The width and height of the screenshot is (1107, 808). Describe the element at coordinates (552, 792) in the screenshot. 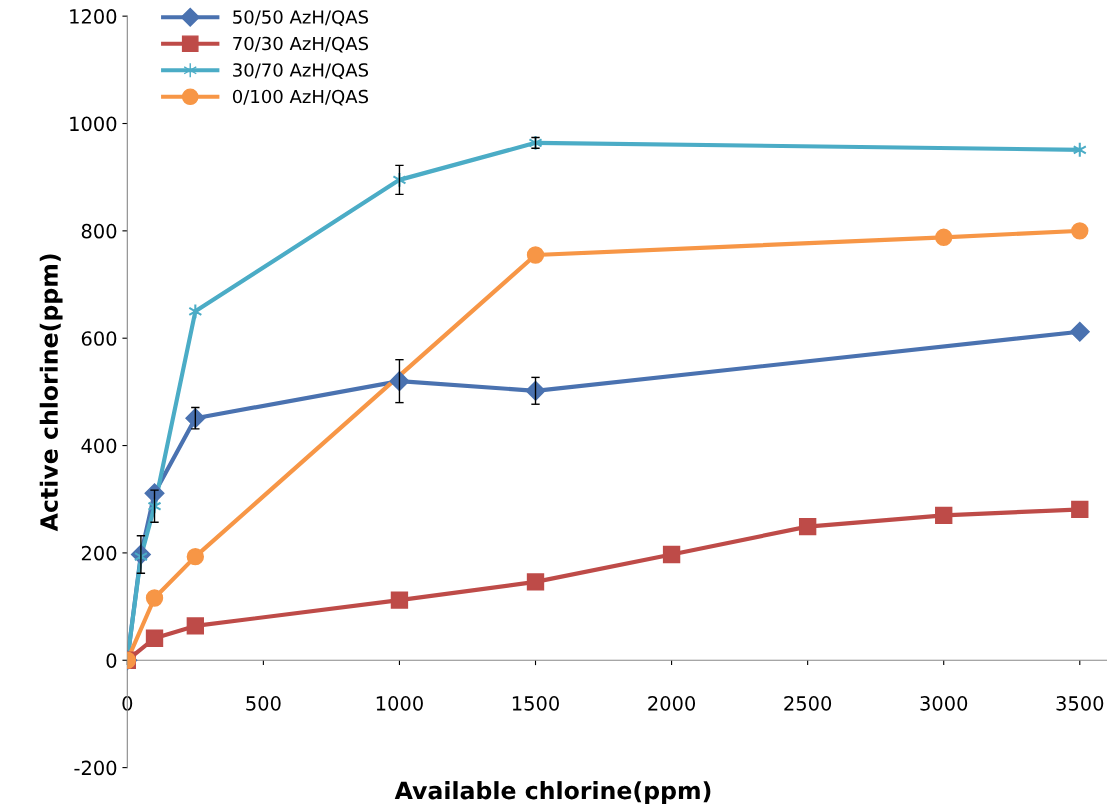

I see `x-axis-title: Available chlorine(ppm)` at that location.